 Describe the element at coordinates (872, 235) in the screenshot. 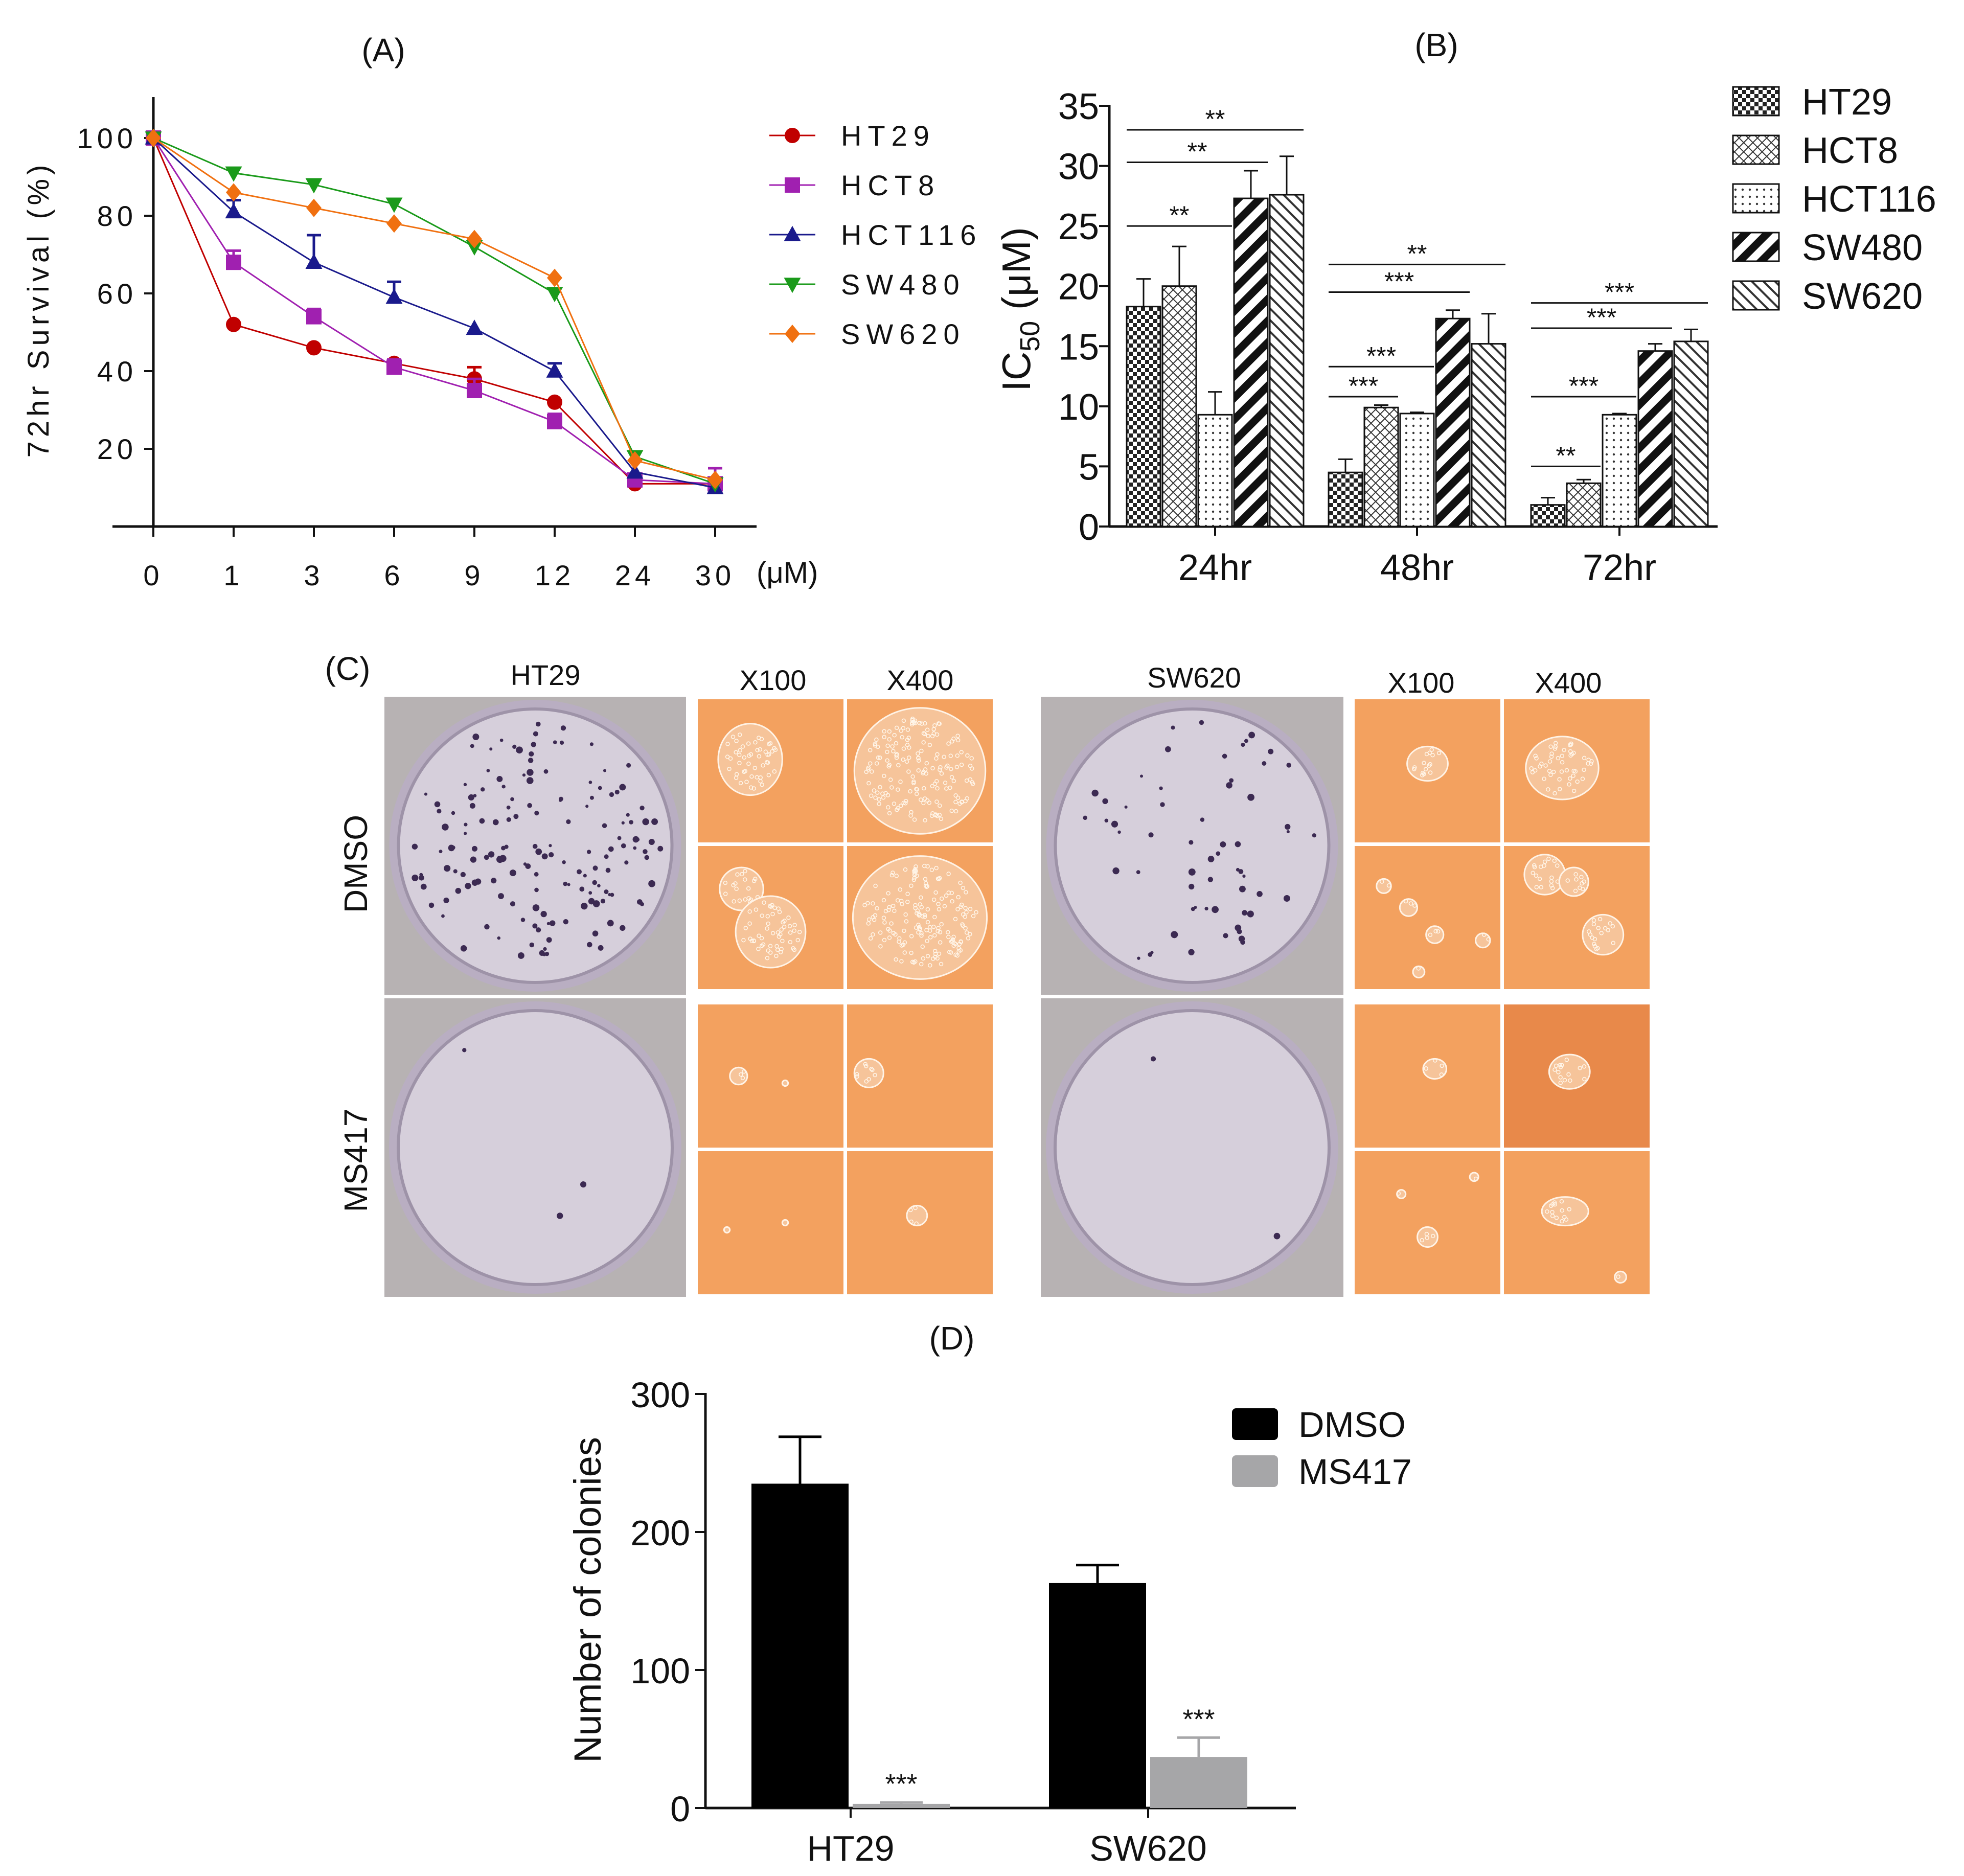

I see `legend-item-hct116: HCT116` at that location.